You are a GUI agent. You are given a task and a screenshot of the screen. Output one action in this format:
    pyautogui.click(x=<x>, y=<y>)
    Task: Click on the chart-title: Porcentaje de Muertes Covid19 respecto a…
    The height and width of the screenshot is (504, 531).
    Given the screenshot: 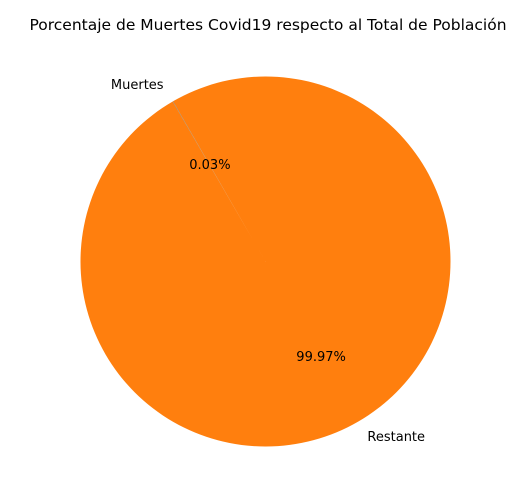 What is the action you would take?
    pyautogui.click(x=267, y=25)
    